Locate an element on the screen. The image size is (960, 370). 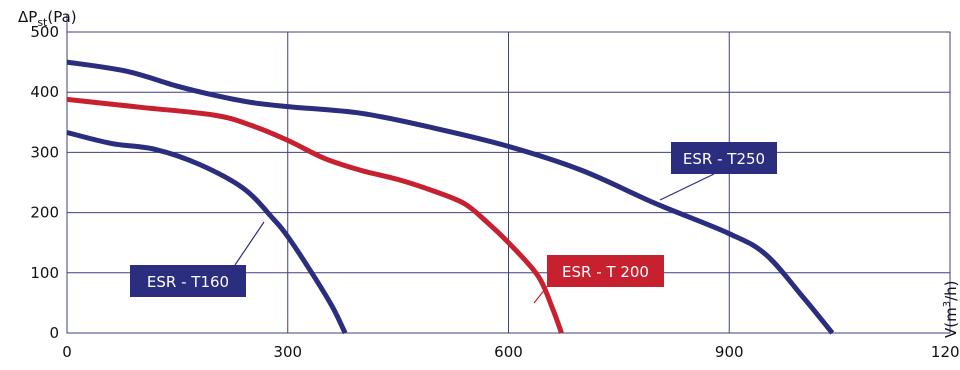
y-tick-label: 400 is located at coordinates (44, 92).